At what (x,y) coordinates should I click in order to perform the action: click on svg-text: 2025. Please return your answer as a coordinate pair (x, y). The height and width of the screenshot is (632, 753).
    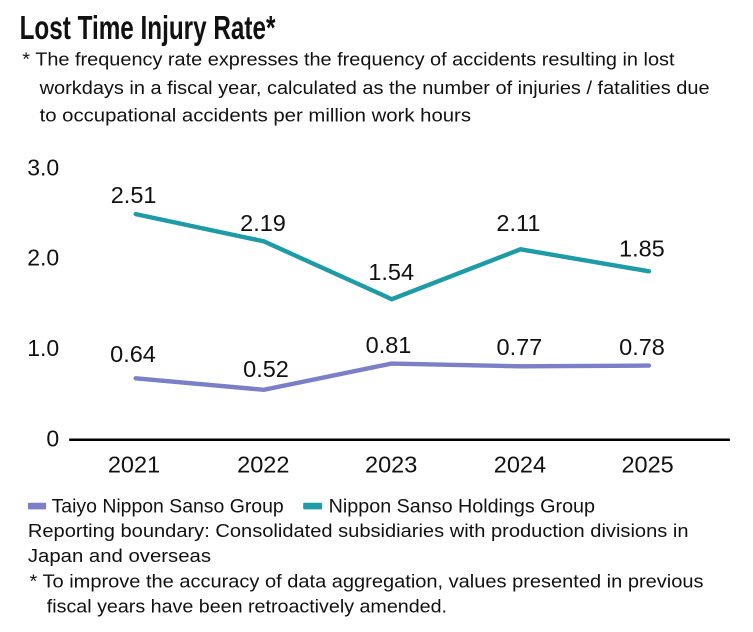
    Looking at the image, I should click on (647, 464).